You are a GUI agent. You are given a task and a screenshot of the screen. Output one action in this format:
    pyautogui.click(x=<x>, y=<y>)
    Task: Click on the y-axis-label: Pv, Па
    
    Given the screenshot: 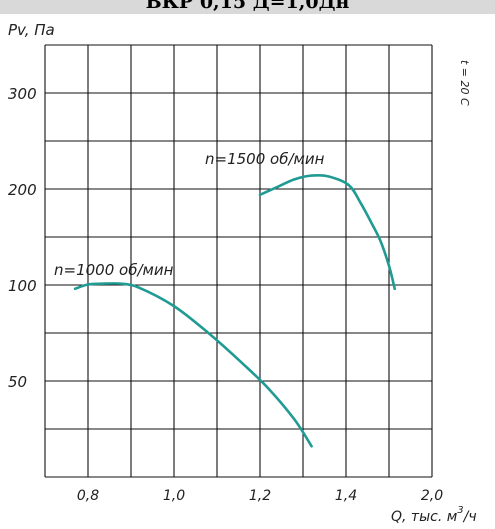 What is the action you would take?
    pyautogui.click(x=31, y=30)
    